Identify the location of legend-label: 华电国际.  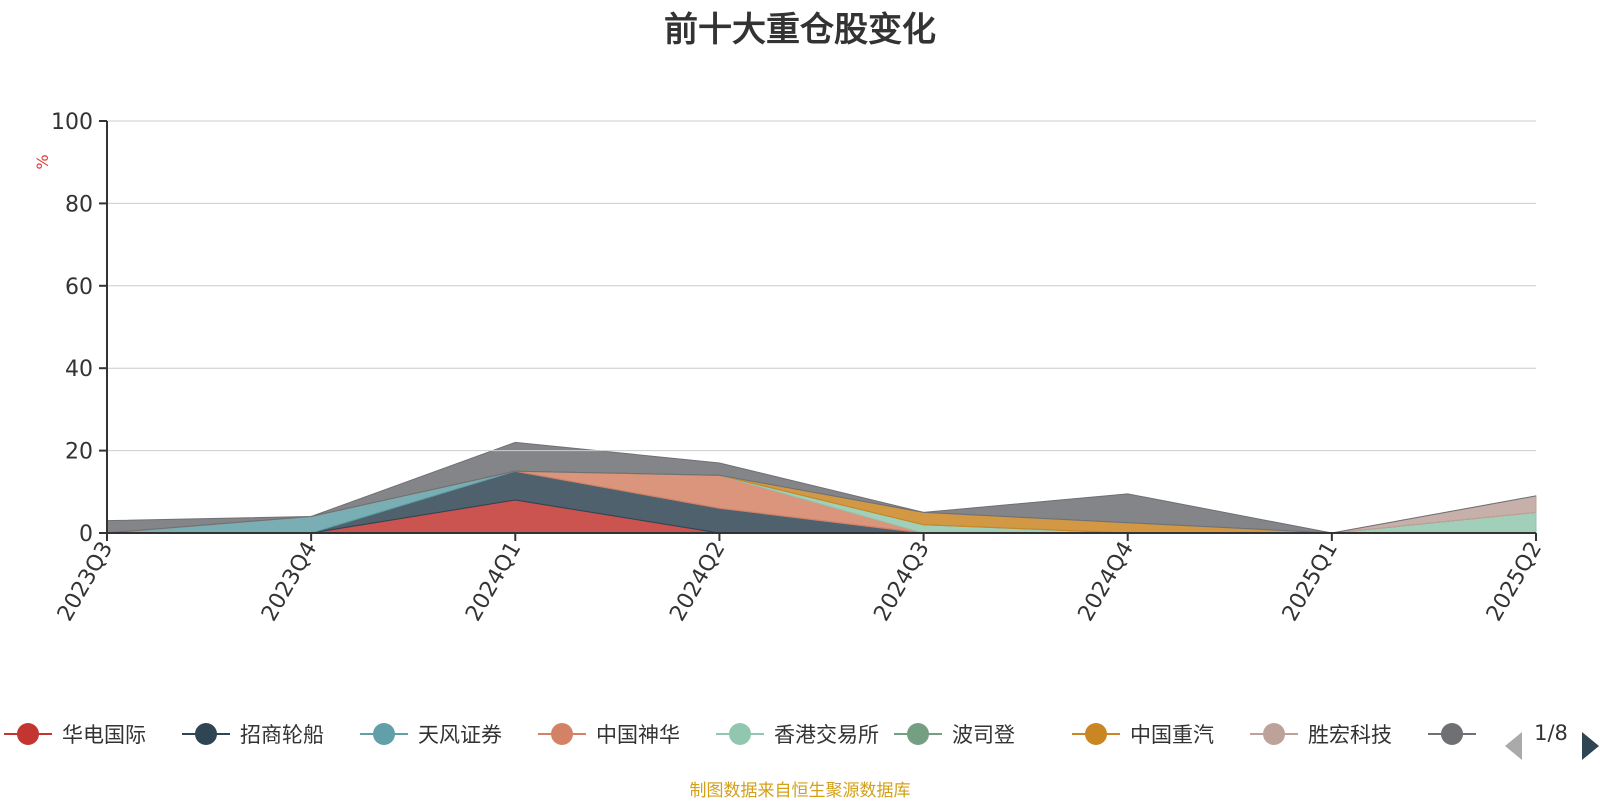
(104, 735).